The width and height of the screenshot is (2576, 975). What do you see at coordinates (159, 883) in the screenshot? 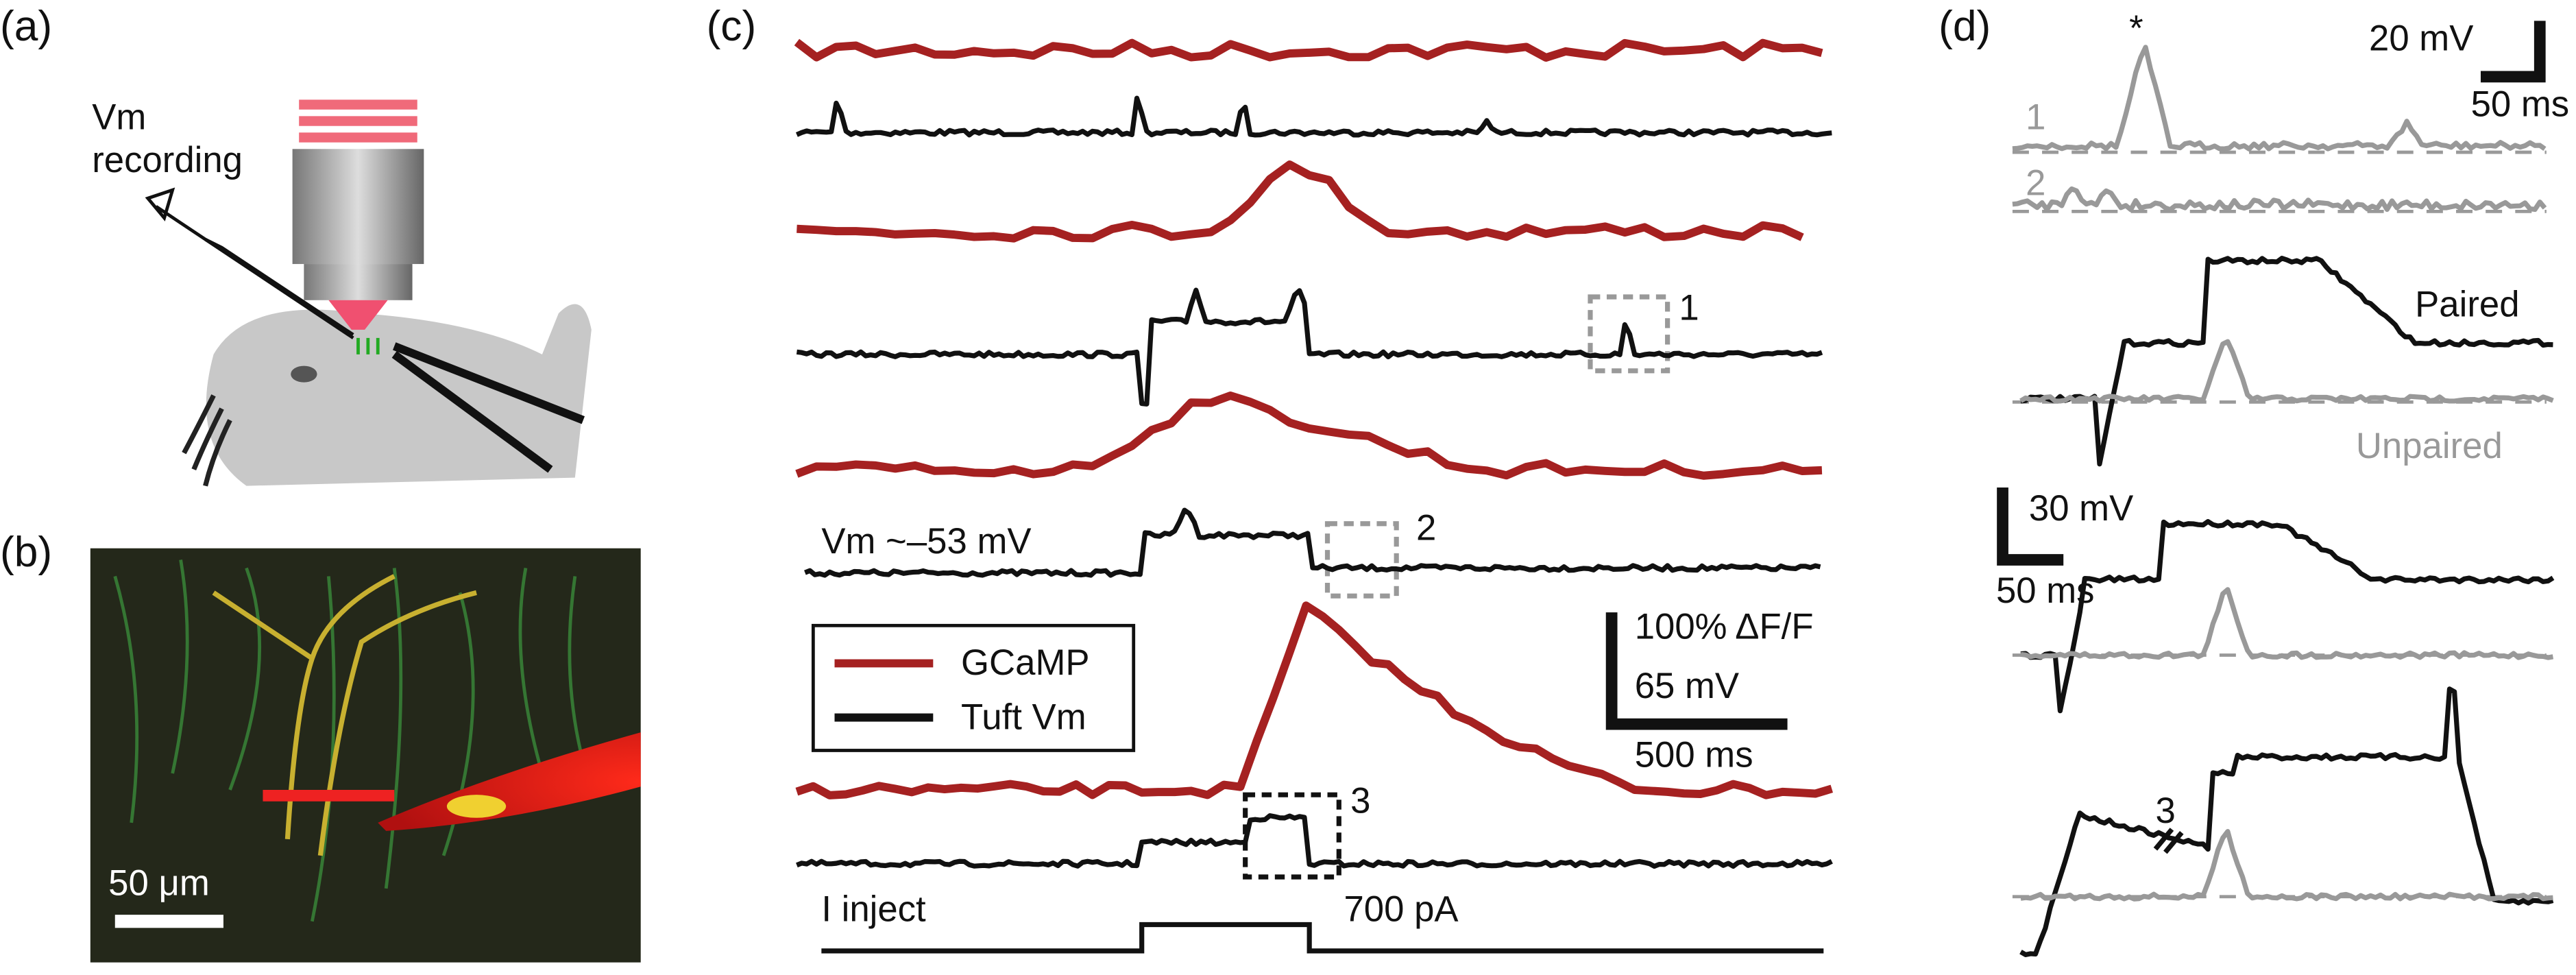
I see `scale-label: 50 μm` at bounding box center [159, 883].